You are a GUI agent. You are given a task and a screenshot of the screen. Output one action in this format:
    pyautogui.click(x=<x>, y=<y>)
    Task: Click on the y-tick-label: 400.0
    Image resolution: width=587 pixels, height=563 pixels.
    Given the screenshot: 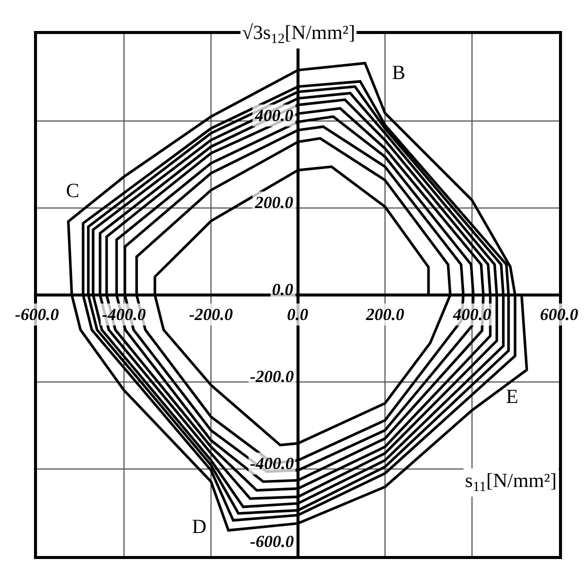 What is the action you would take?
    pyautogui.click(x=274, y=115)
    